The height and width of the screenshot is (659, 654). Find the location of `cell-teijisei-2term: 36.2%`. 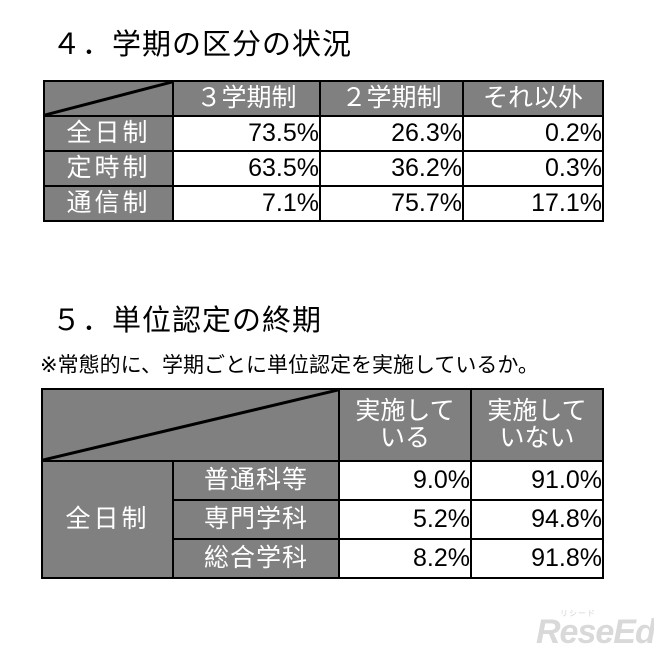

cell-teijisei-2term: 36.2% is located at coordinates (391, 168).